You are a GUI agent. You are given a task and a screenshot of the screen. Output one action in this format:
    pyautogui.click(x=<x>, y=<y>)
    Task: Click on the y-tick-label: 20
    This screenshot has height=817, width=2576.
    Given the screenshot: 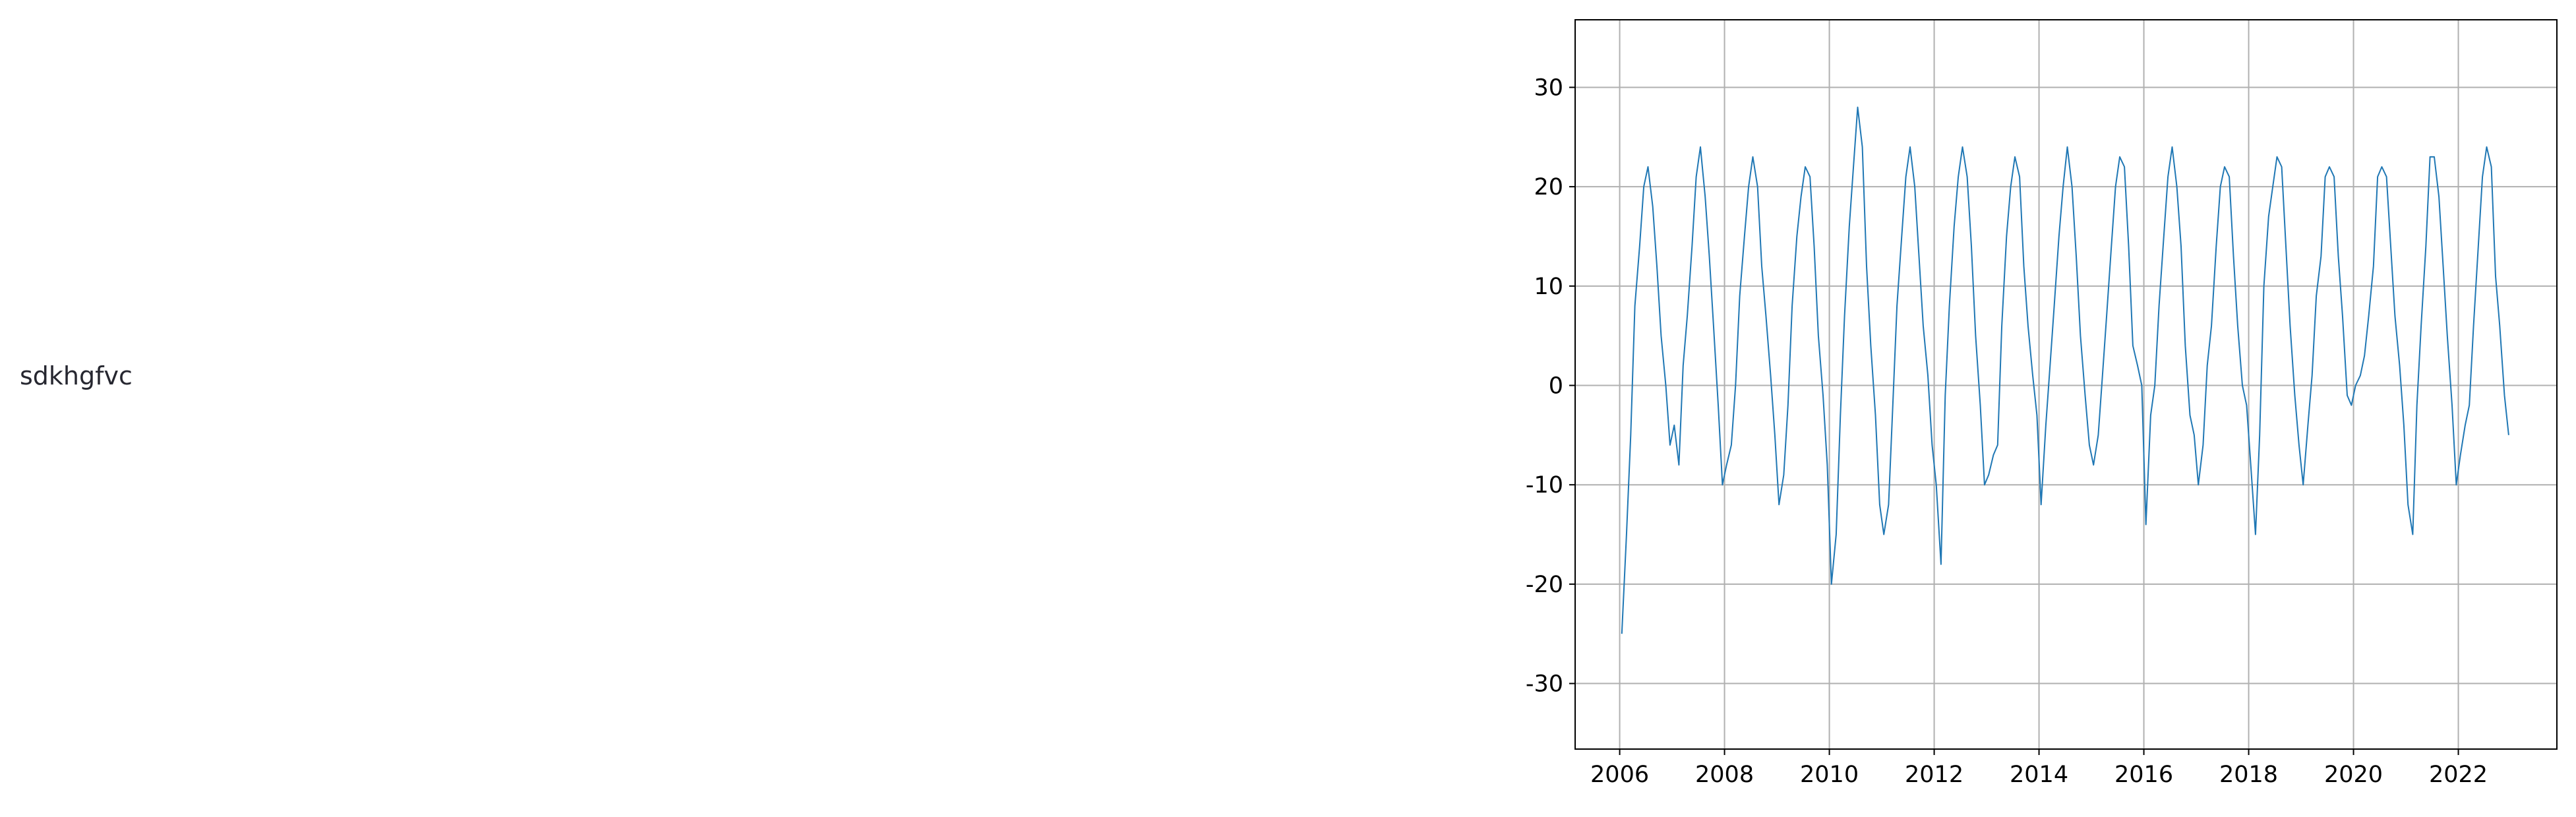 What is the action you would take?
    pyautogui.click(x=1548, y=187)
    